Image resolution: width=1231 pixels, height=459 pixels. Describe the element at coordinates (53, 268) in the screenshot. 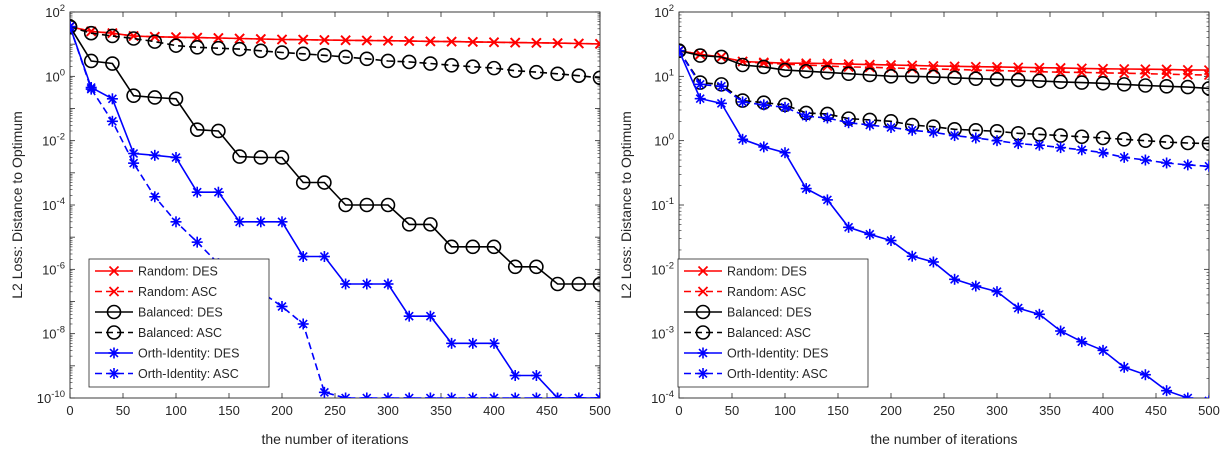

I see `y-tick-label: 10⁻⁶` at that location.